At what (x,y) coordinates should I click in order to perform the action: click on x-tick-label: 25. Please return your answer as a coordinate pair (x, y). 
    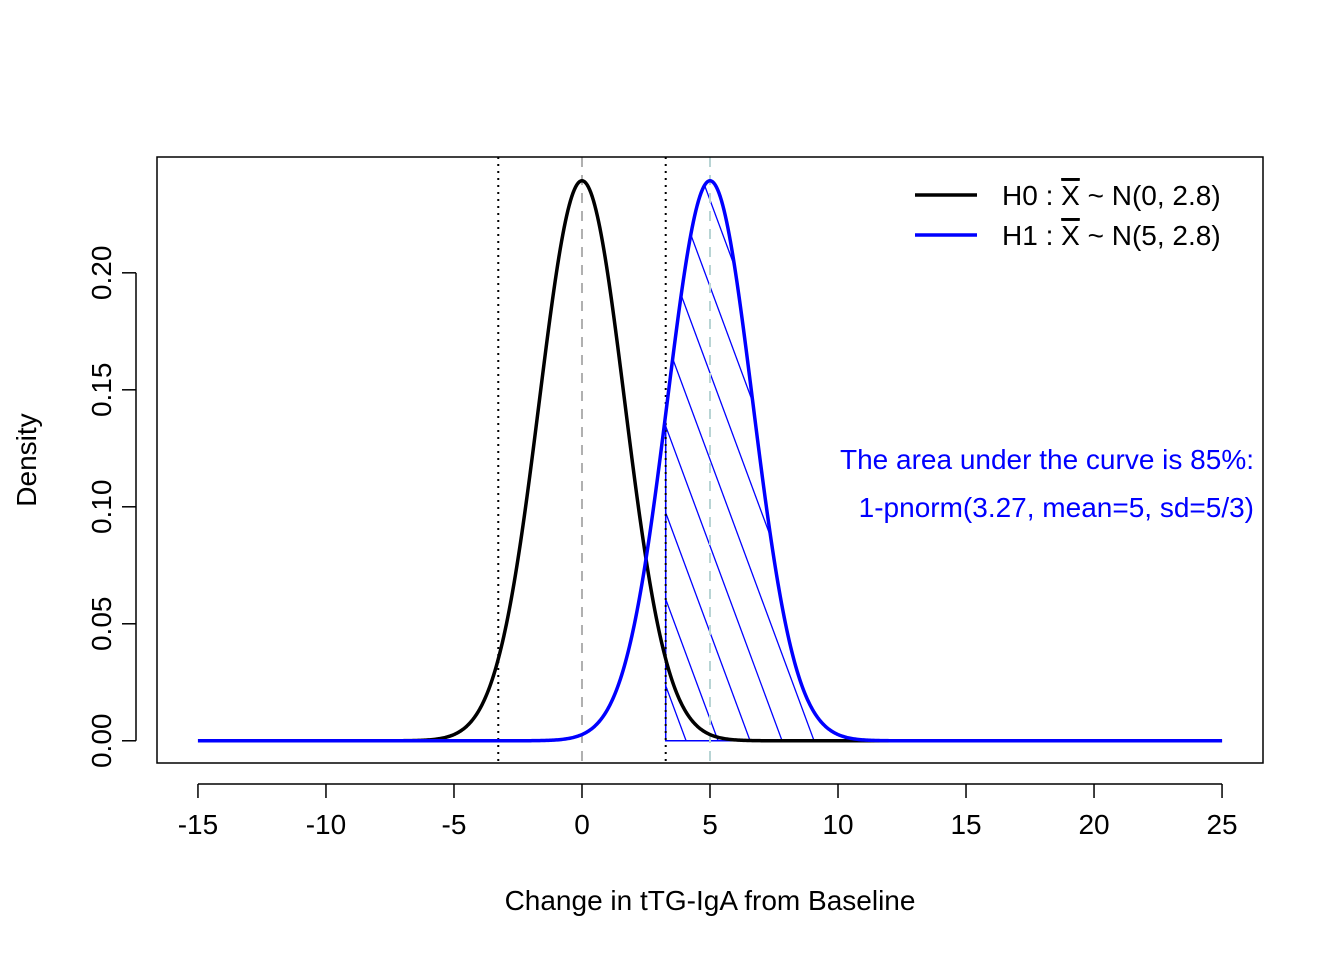
    Looking at the image, I should click on (1221, 824).